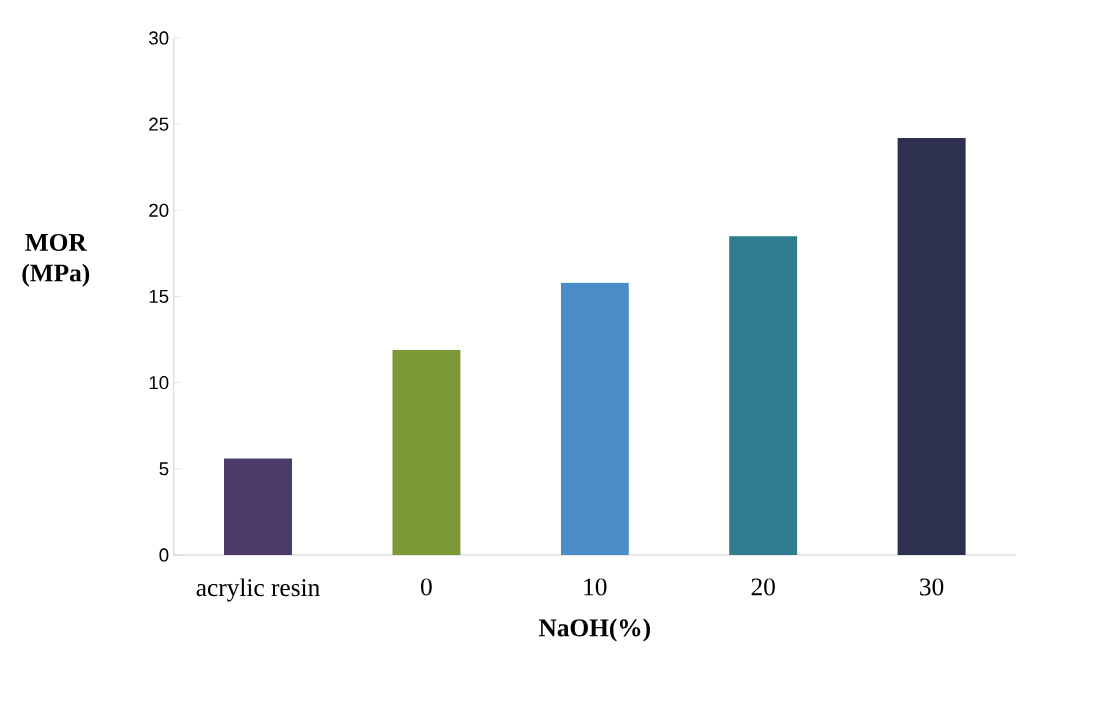  I want to click on x-axis-title: NaOH(%), so click(594, 630).